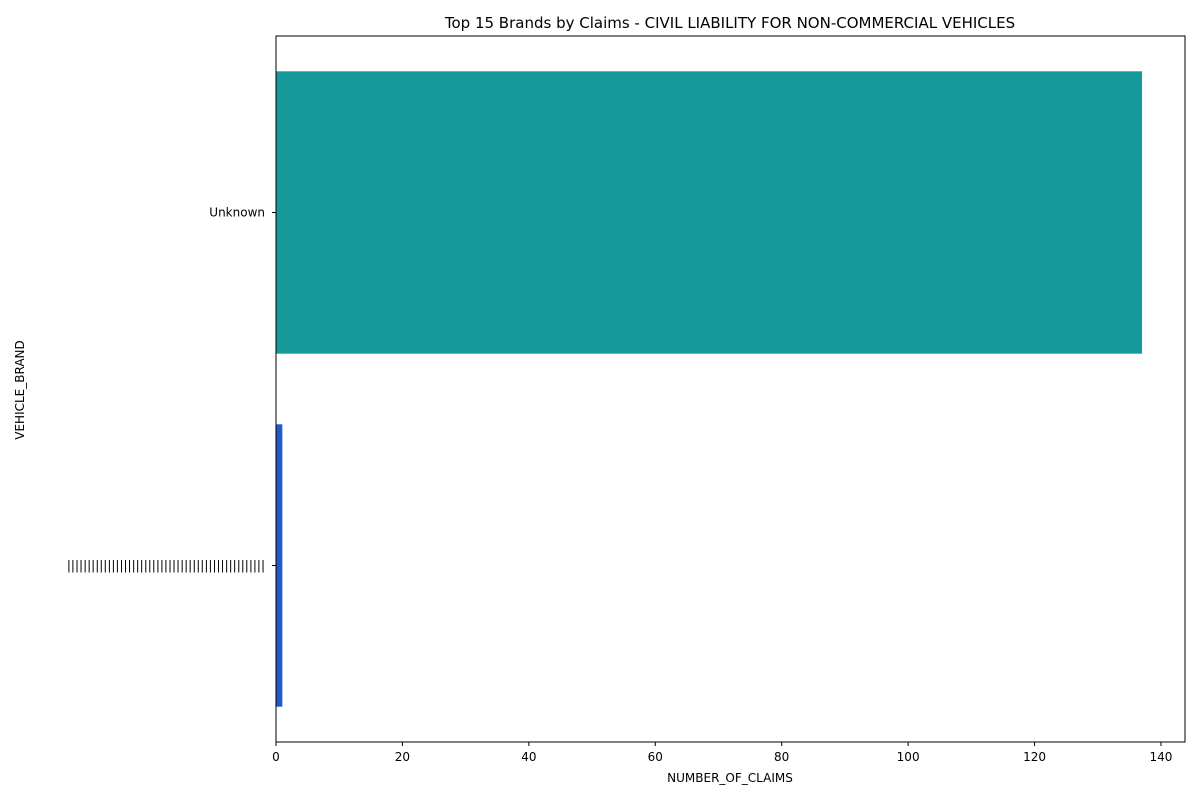 This screenshot has width=1200, height=800. Describe the element at coordinates (528, 757) in the screenshot. I see `x-tick-label-2: 40` at that location.